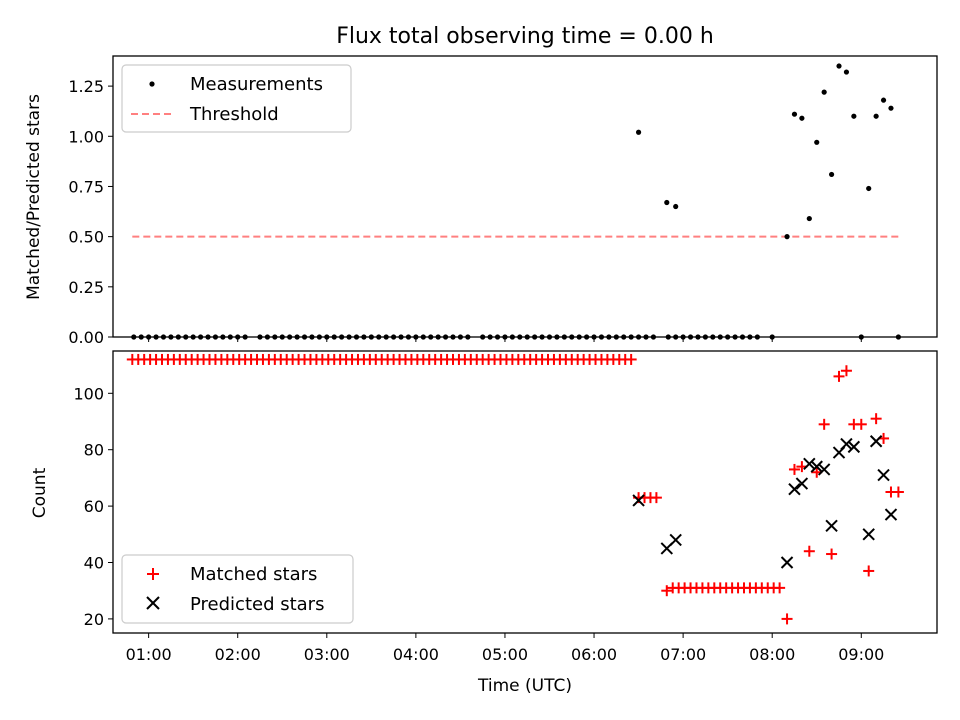 This screenshot has height=720, width=960. Describe the element at coordinates (34, 197) in the screenshot. I see `top-y-axis-label: Matched/Predicted stars` at that location.